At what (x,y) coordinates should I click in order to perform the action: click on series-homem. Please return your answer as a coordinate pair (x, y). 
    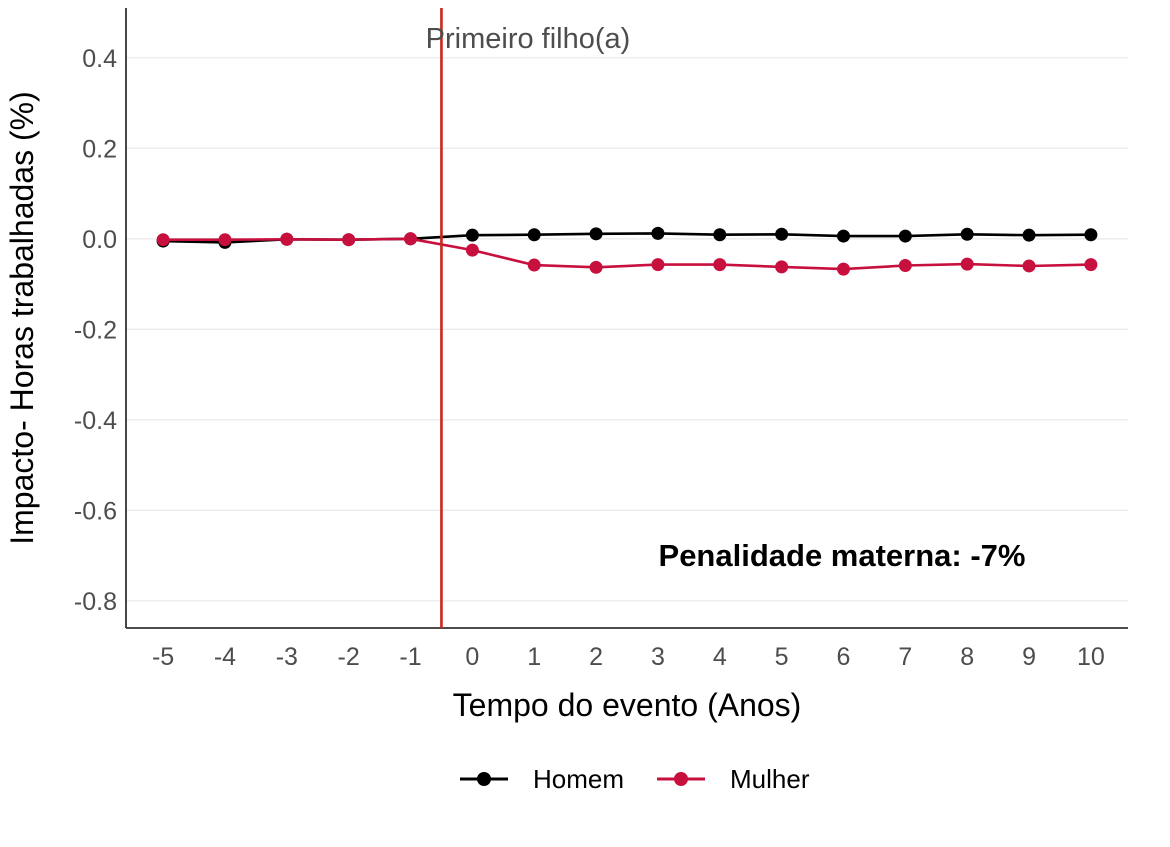
    Looking at the image, I should click on (627, 237).